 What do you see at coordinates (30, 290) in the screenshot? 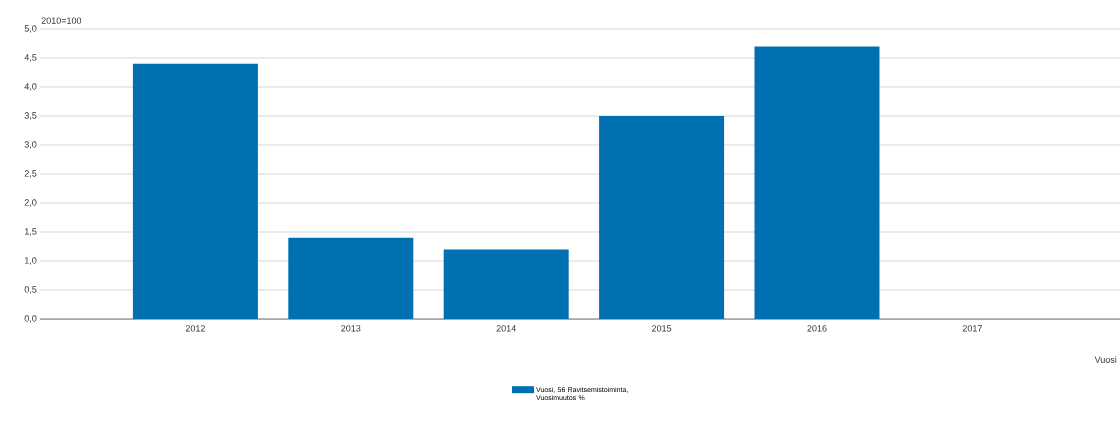
I see `y-tick-label: 0,5` at bounding box center [30, 290].